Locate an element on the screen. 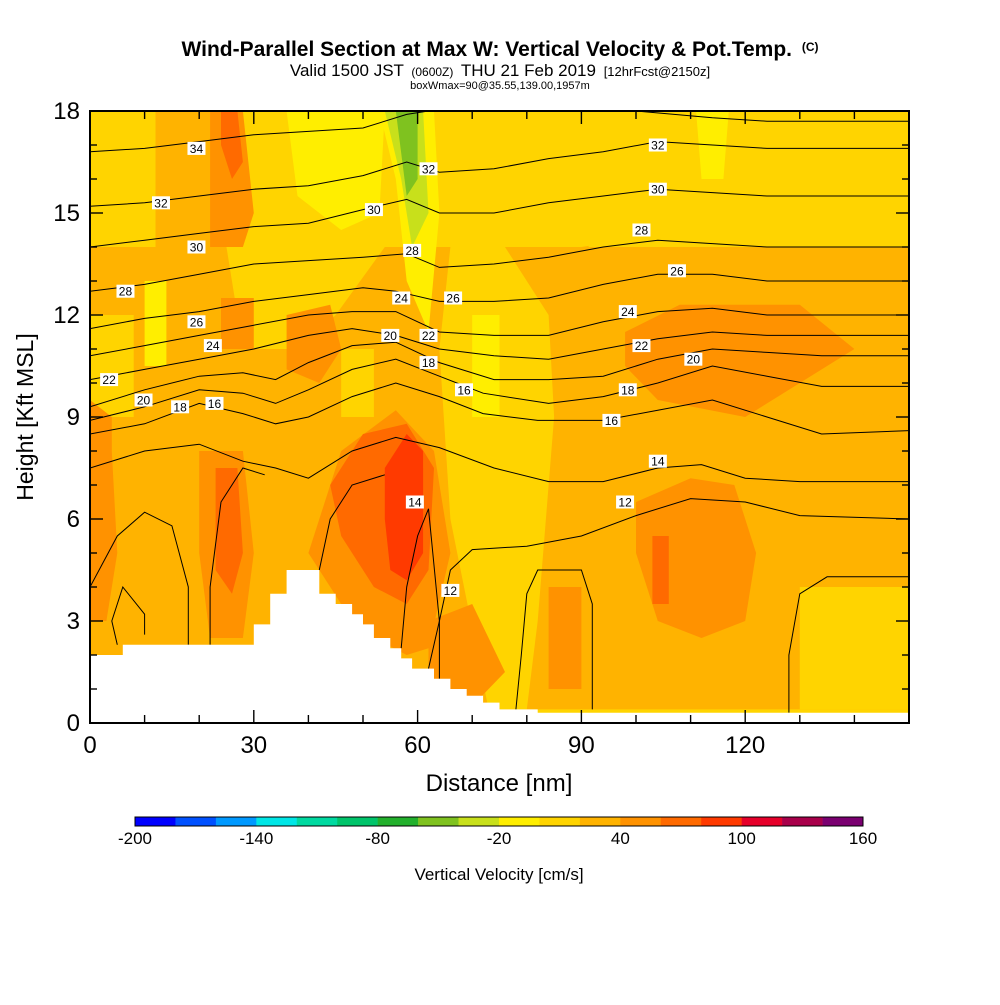 The height and width of the screenshot is (1005, 1000). contour-label-30: 14 is located at coordinates (415, 503).